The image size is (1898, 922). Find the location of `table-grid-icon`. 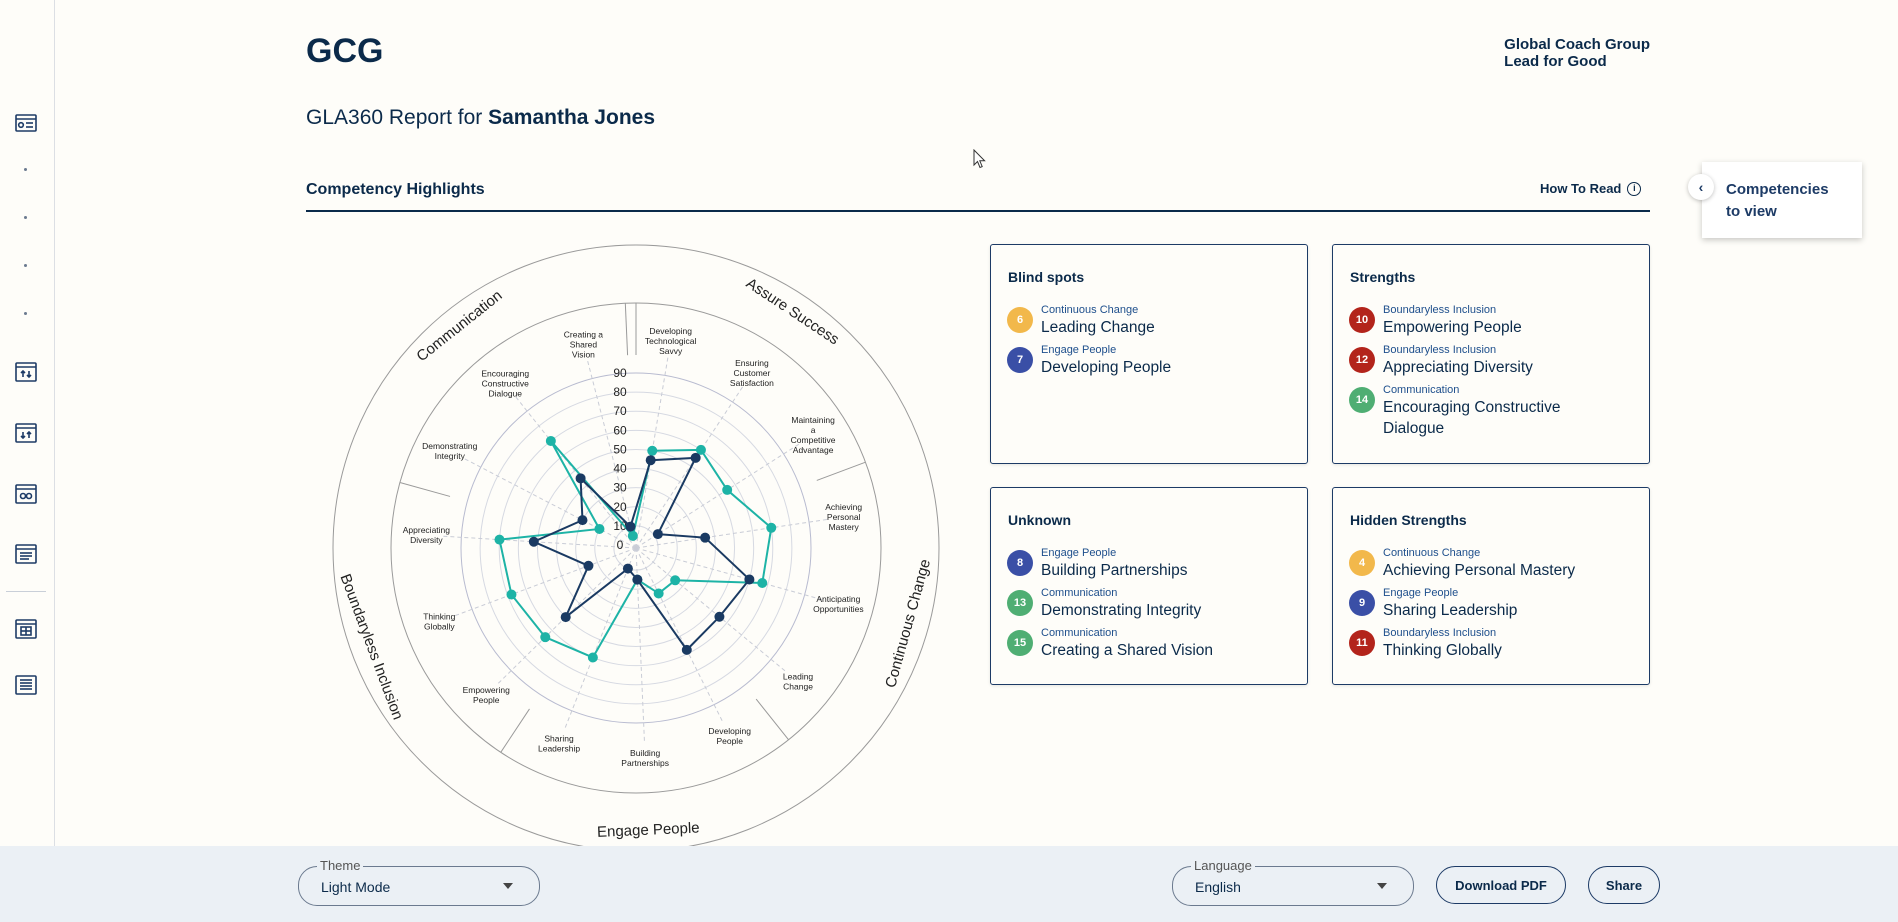

table-grid-icon is located at coordinates (26, 629).